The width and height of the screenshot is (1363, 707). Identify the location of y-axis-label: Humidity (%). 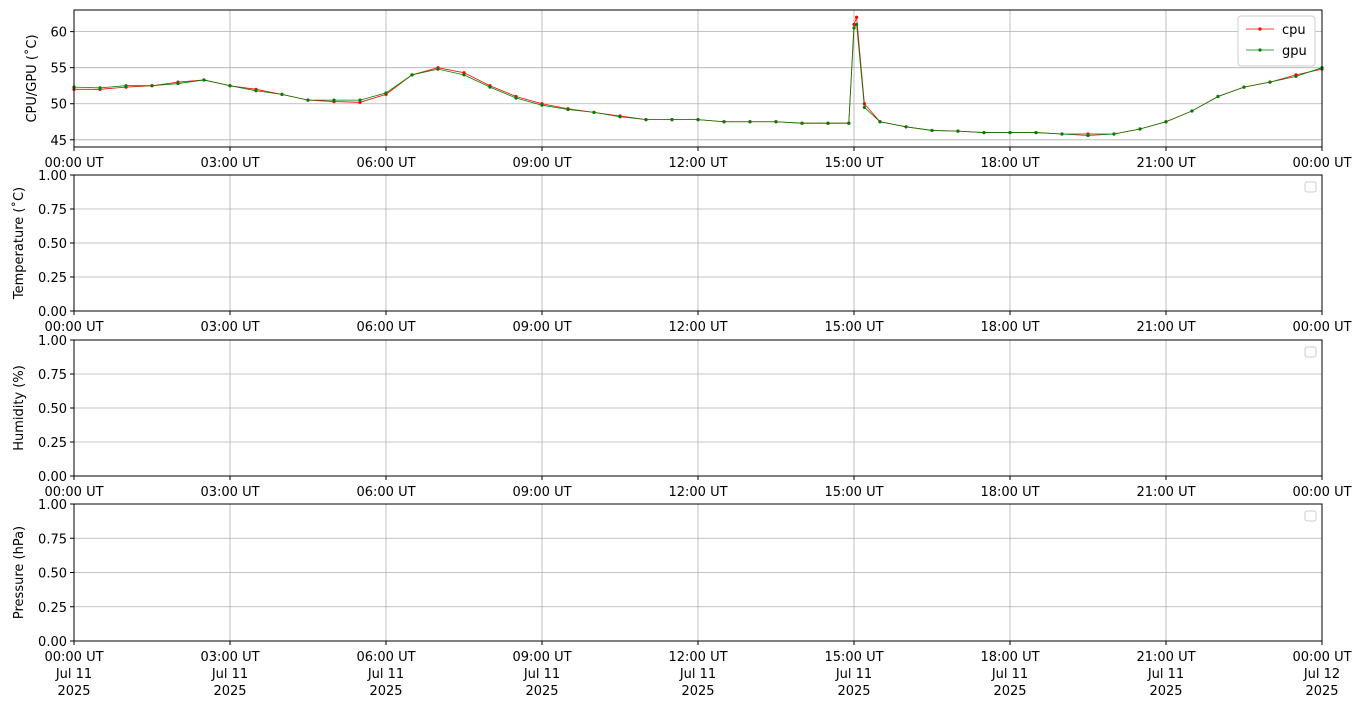
(19, 408).